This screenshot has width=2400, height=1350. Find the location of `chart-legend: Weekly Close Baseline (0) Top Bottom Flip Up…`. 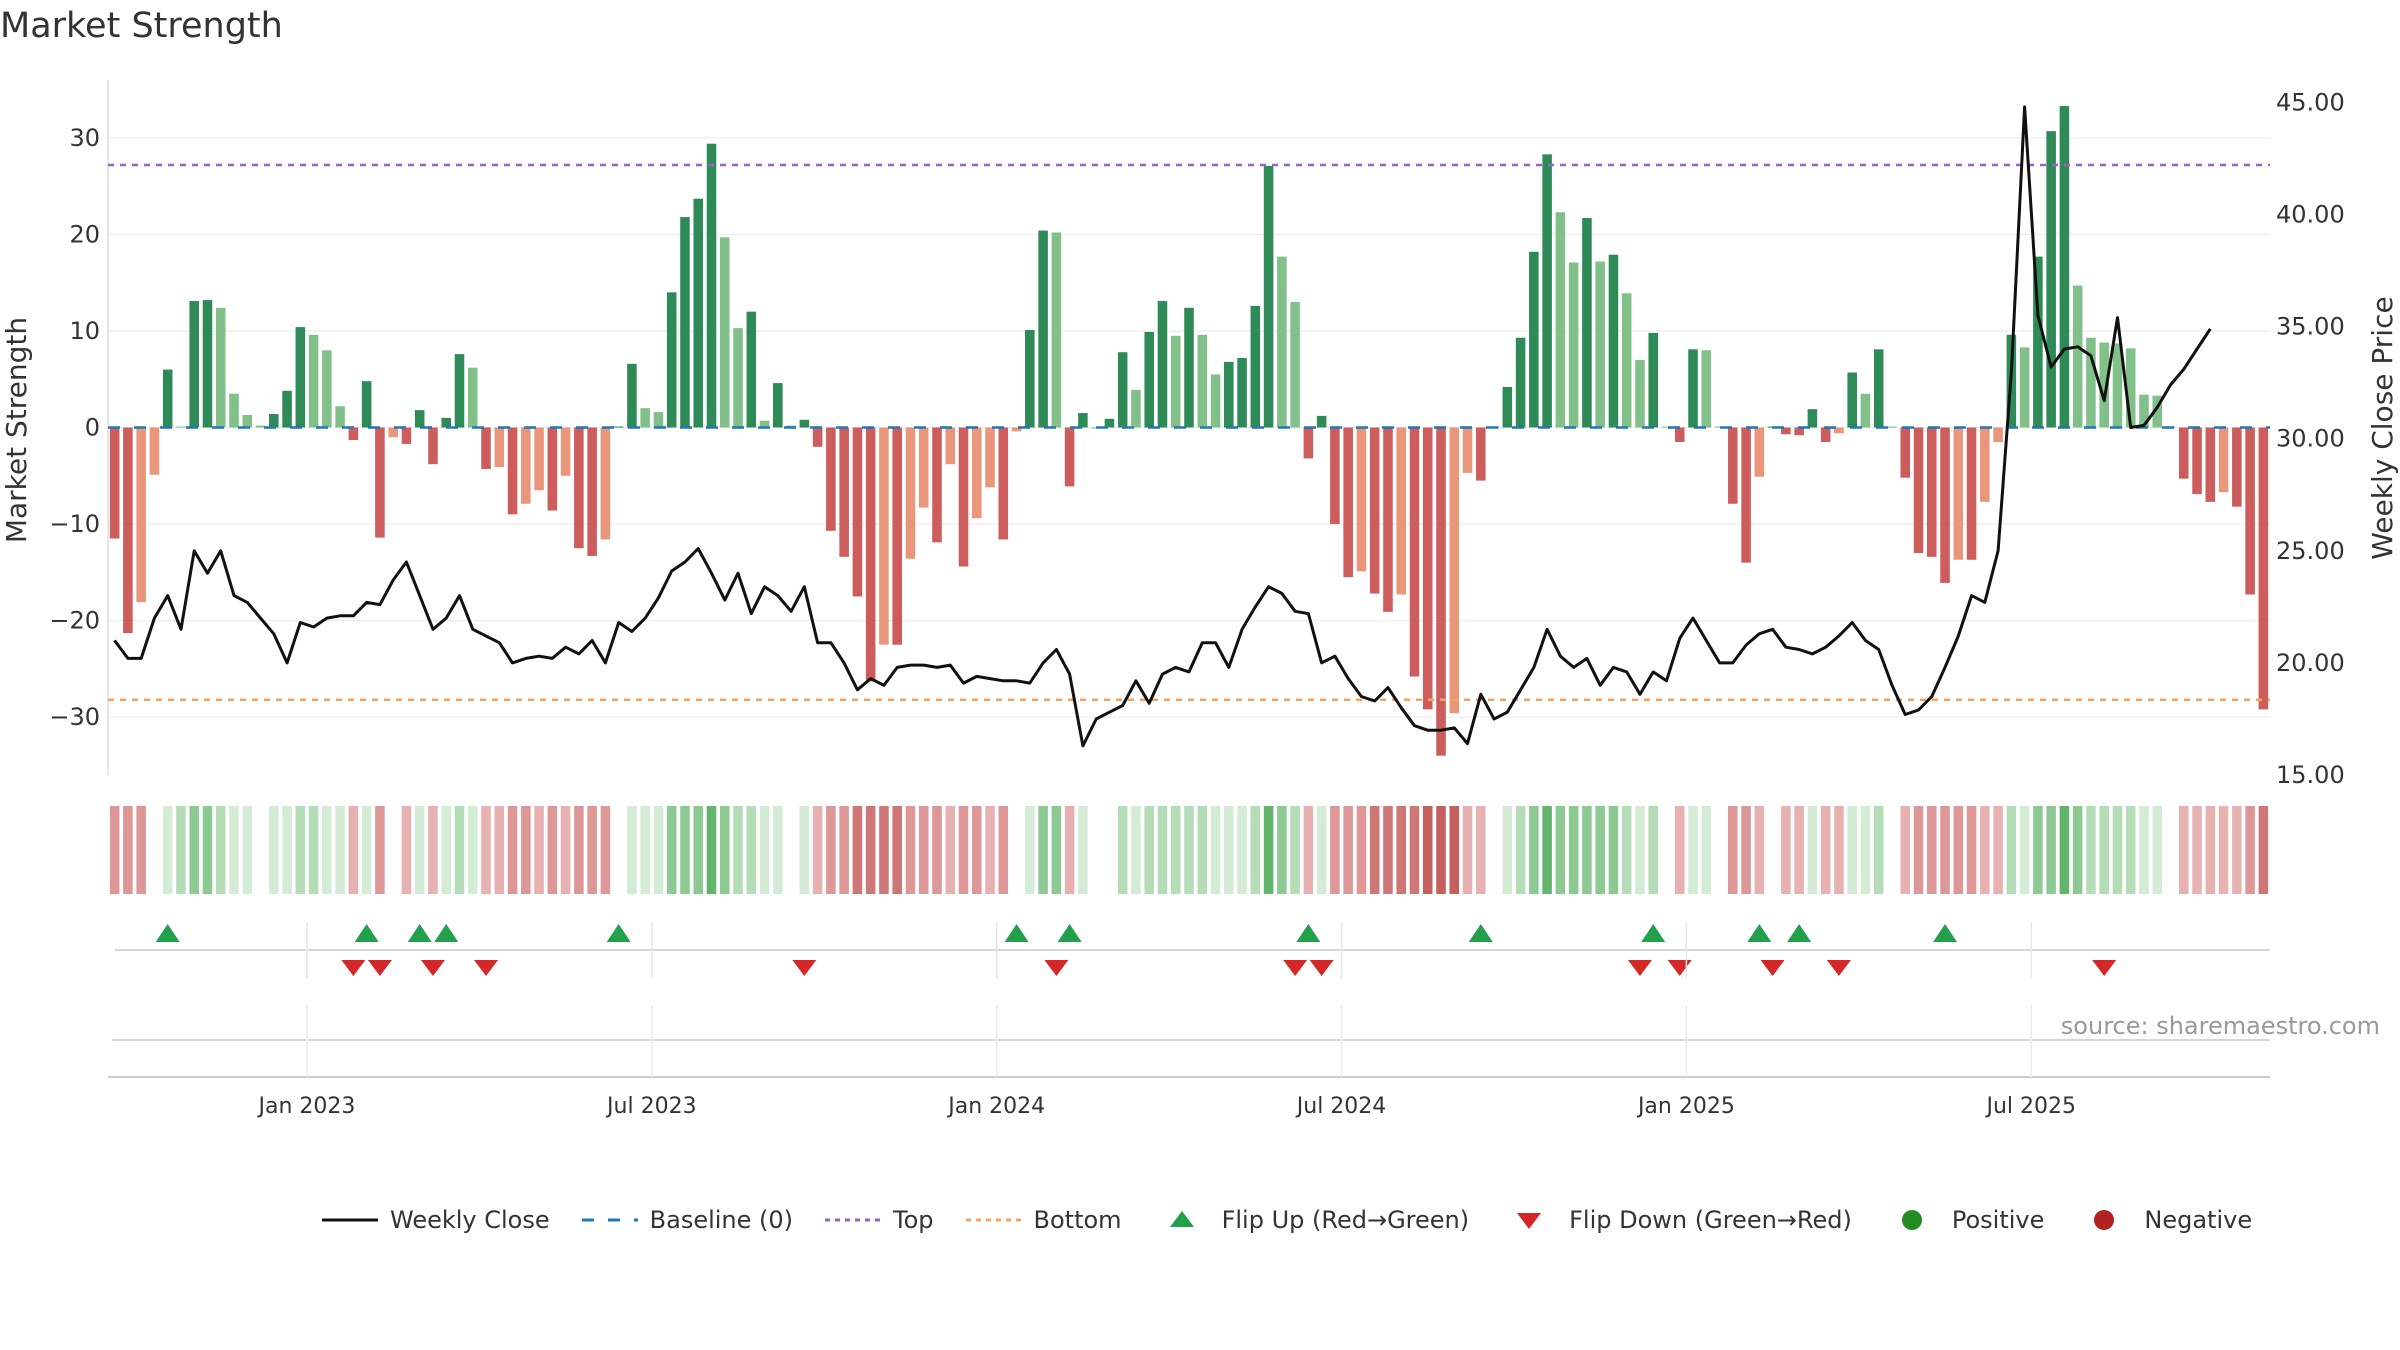

chart-legend: Weekly Close Baseline (0) Top Bottom Flip Up… is located at coordinates (1301, 1220).